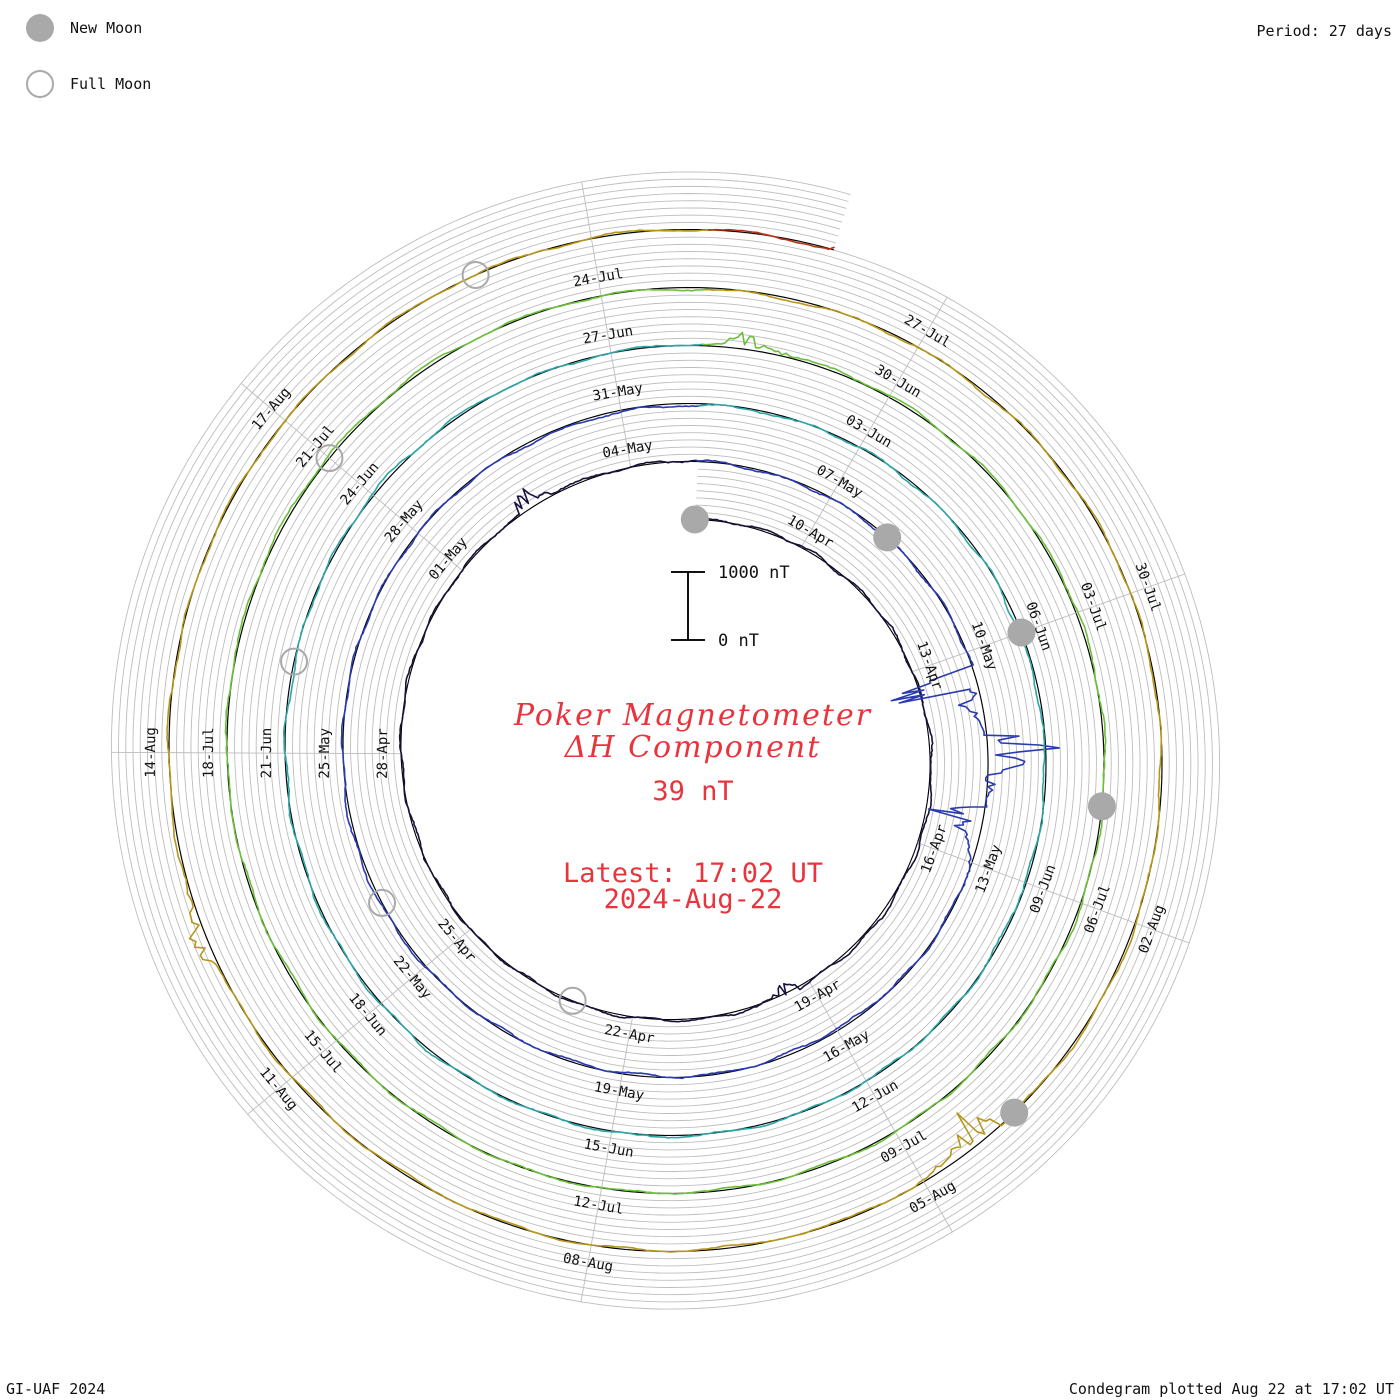 The image size is (1400, 1400). I want to click on date-label: 05-Aug, so click(933, 1197).